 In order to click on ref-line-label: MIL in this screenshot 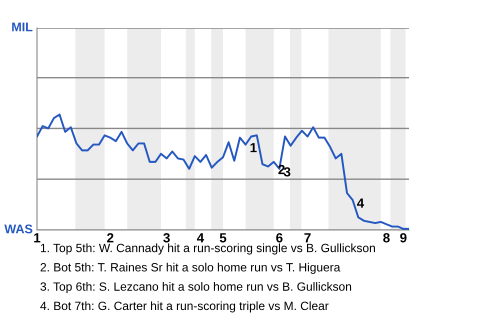, I will do `click(22, 27)`.